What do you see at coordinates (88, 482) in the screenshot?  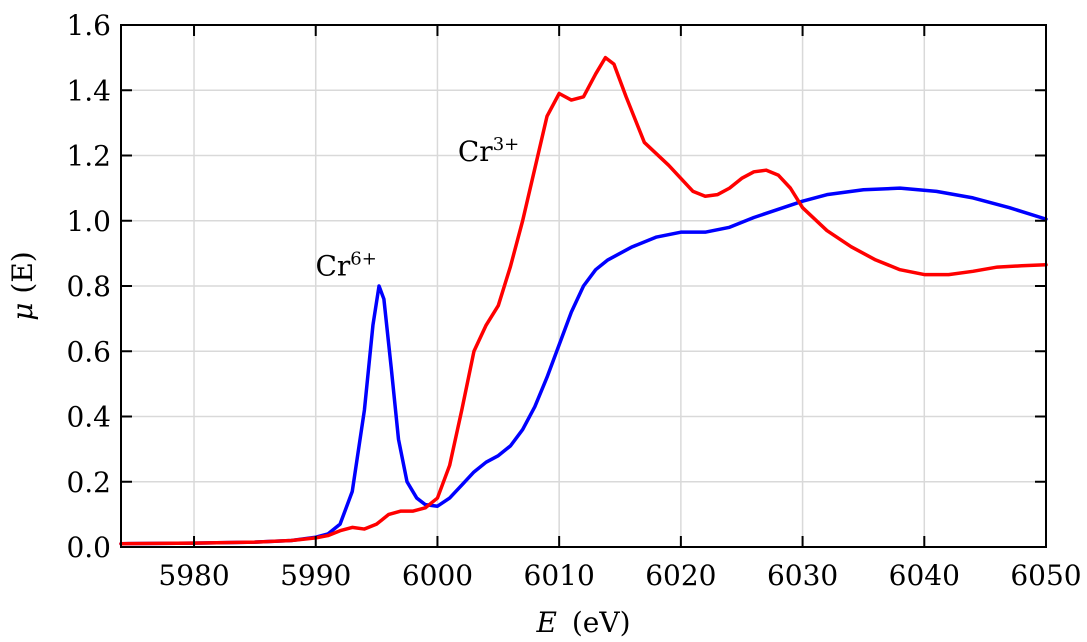 I see `y-tick-label: 0.2` at bounding box center [88, 482].